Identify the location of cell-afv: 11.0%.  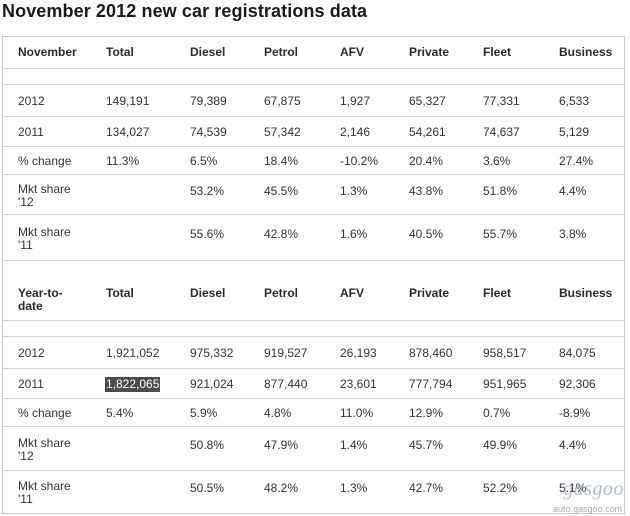
(357, 413).